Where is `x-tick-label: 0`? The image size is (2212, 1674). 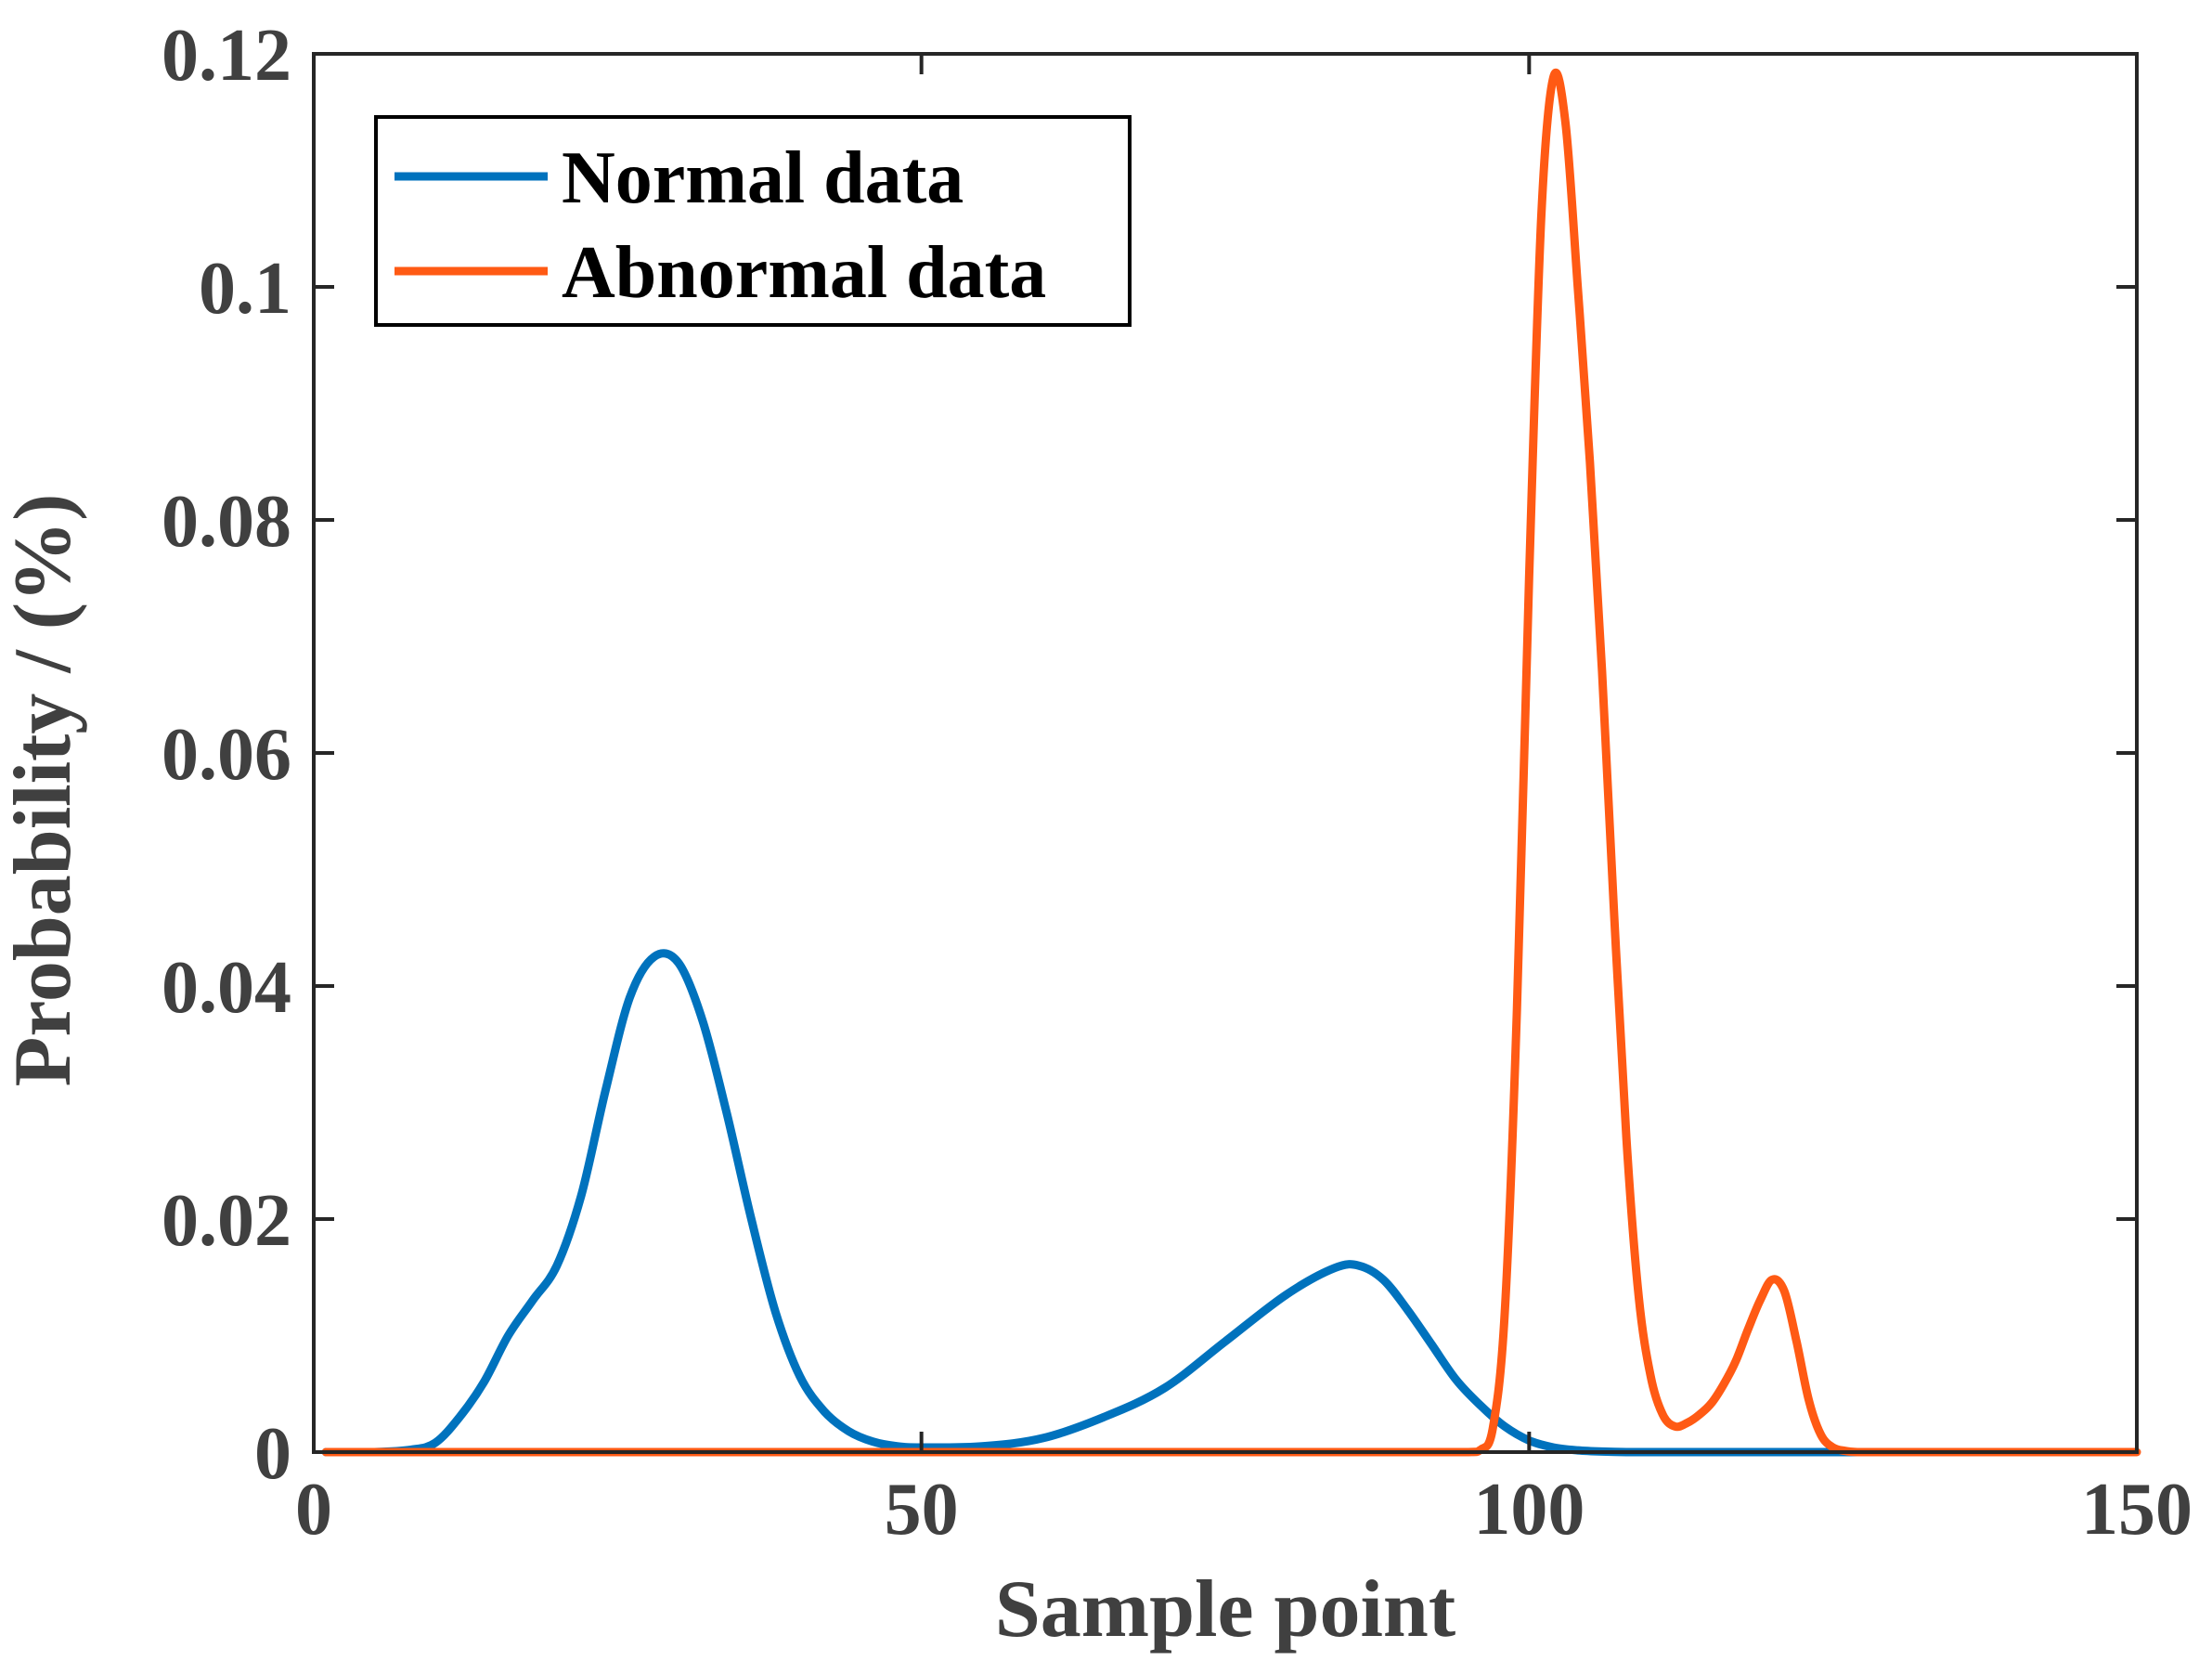 x-tick-label: 0 is located at coordinates (313, 1510).